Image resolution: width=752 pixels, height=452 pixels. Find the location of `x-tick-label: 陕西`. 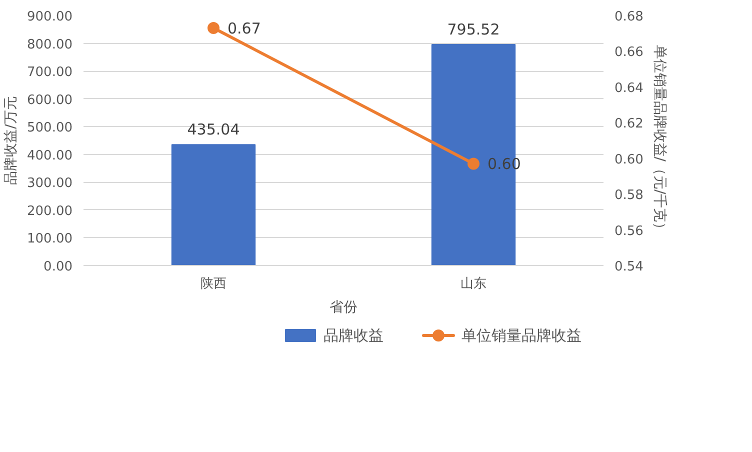

x-tick-label: 陕西 is located at coordinates (213, 284).